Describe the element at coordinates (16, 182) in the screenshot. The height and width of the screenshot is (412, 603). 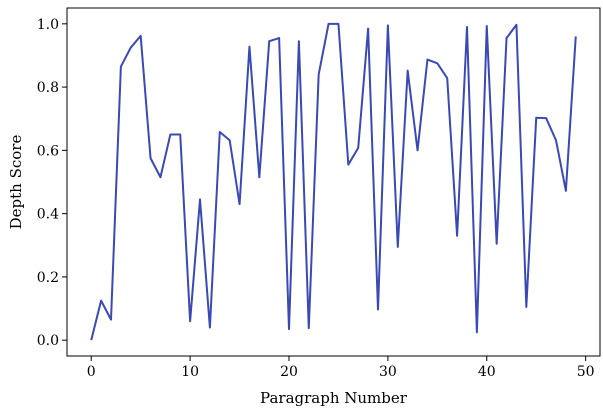
I see `y-axis-label: Depth Score` at that location.